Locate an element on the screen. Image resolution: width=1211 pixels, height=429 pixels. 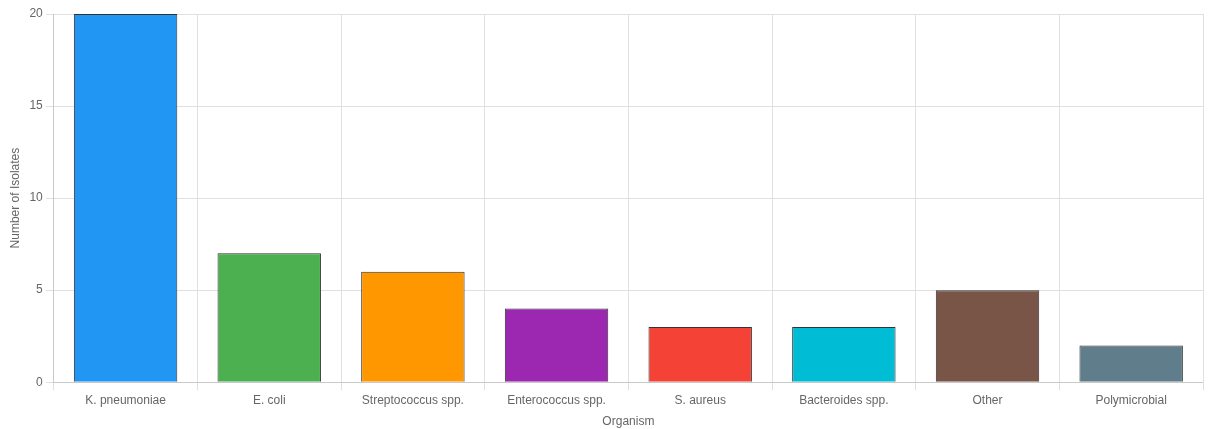
x-tick-label: Other is located at coordinates (987, 399).